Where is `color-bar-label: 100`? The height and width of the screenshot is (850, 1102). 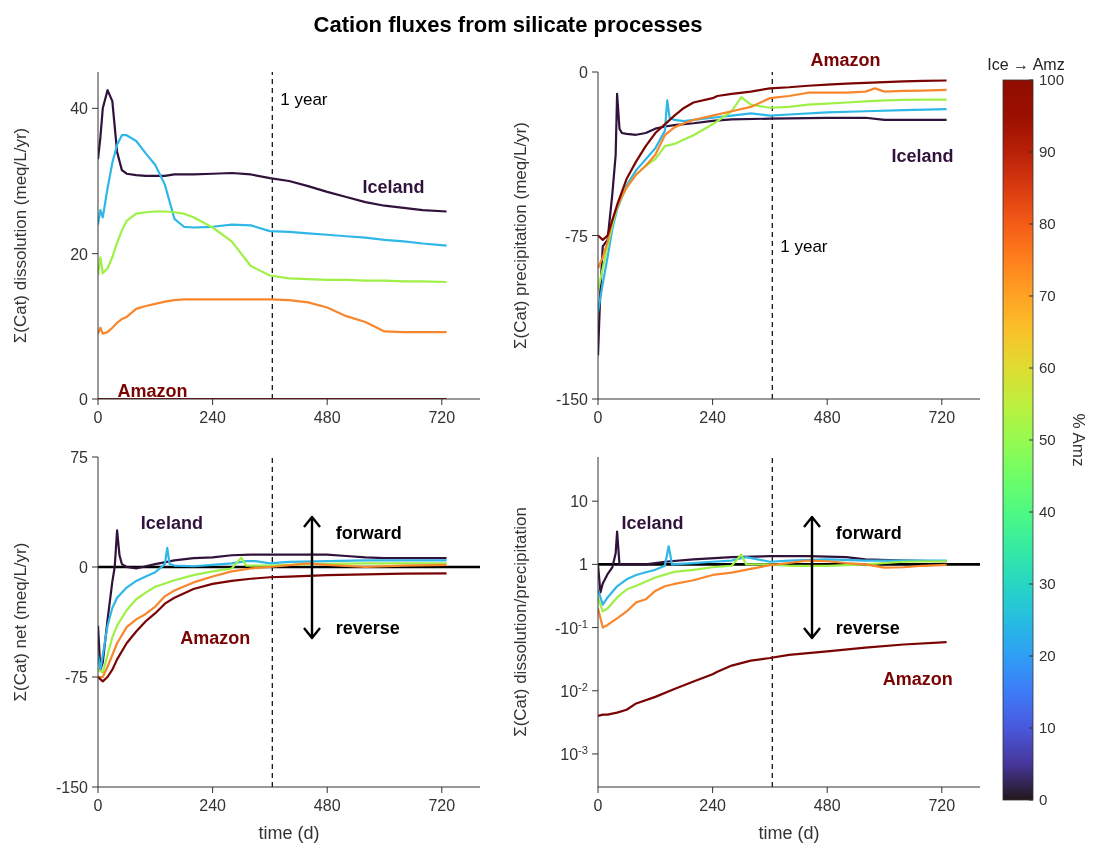 color-bar-label: 100 is located at coordinates (1052, 79).